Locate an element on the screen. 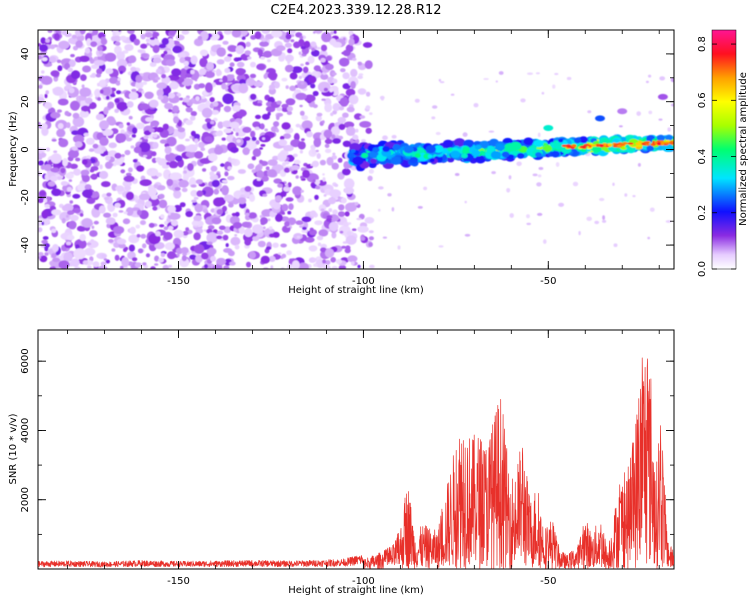 Image resolution: width=750 pixels, height=600 pixels. x-tick-label: -150 is located at coordinates (178, 281).